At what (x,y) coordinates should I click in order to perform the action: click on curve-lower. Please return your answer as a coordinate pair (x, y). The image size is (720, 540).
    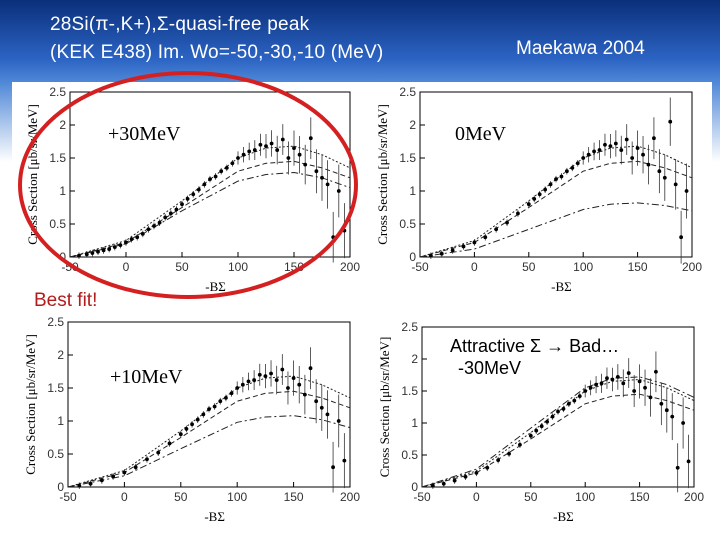
    Looking at the image, I should click on (558, 432).